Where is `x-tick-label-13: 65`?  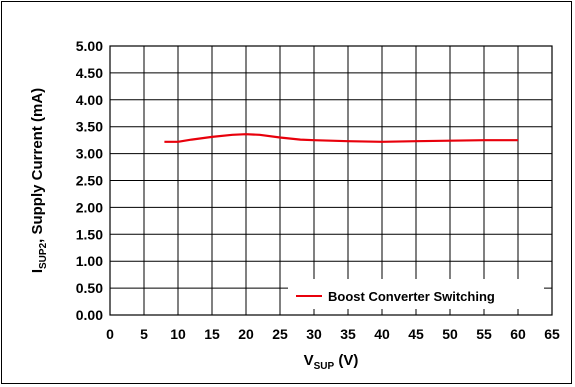
x-tick-label-13: 65 is located at coordinates (552, 334).